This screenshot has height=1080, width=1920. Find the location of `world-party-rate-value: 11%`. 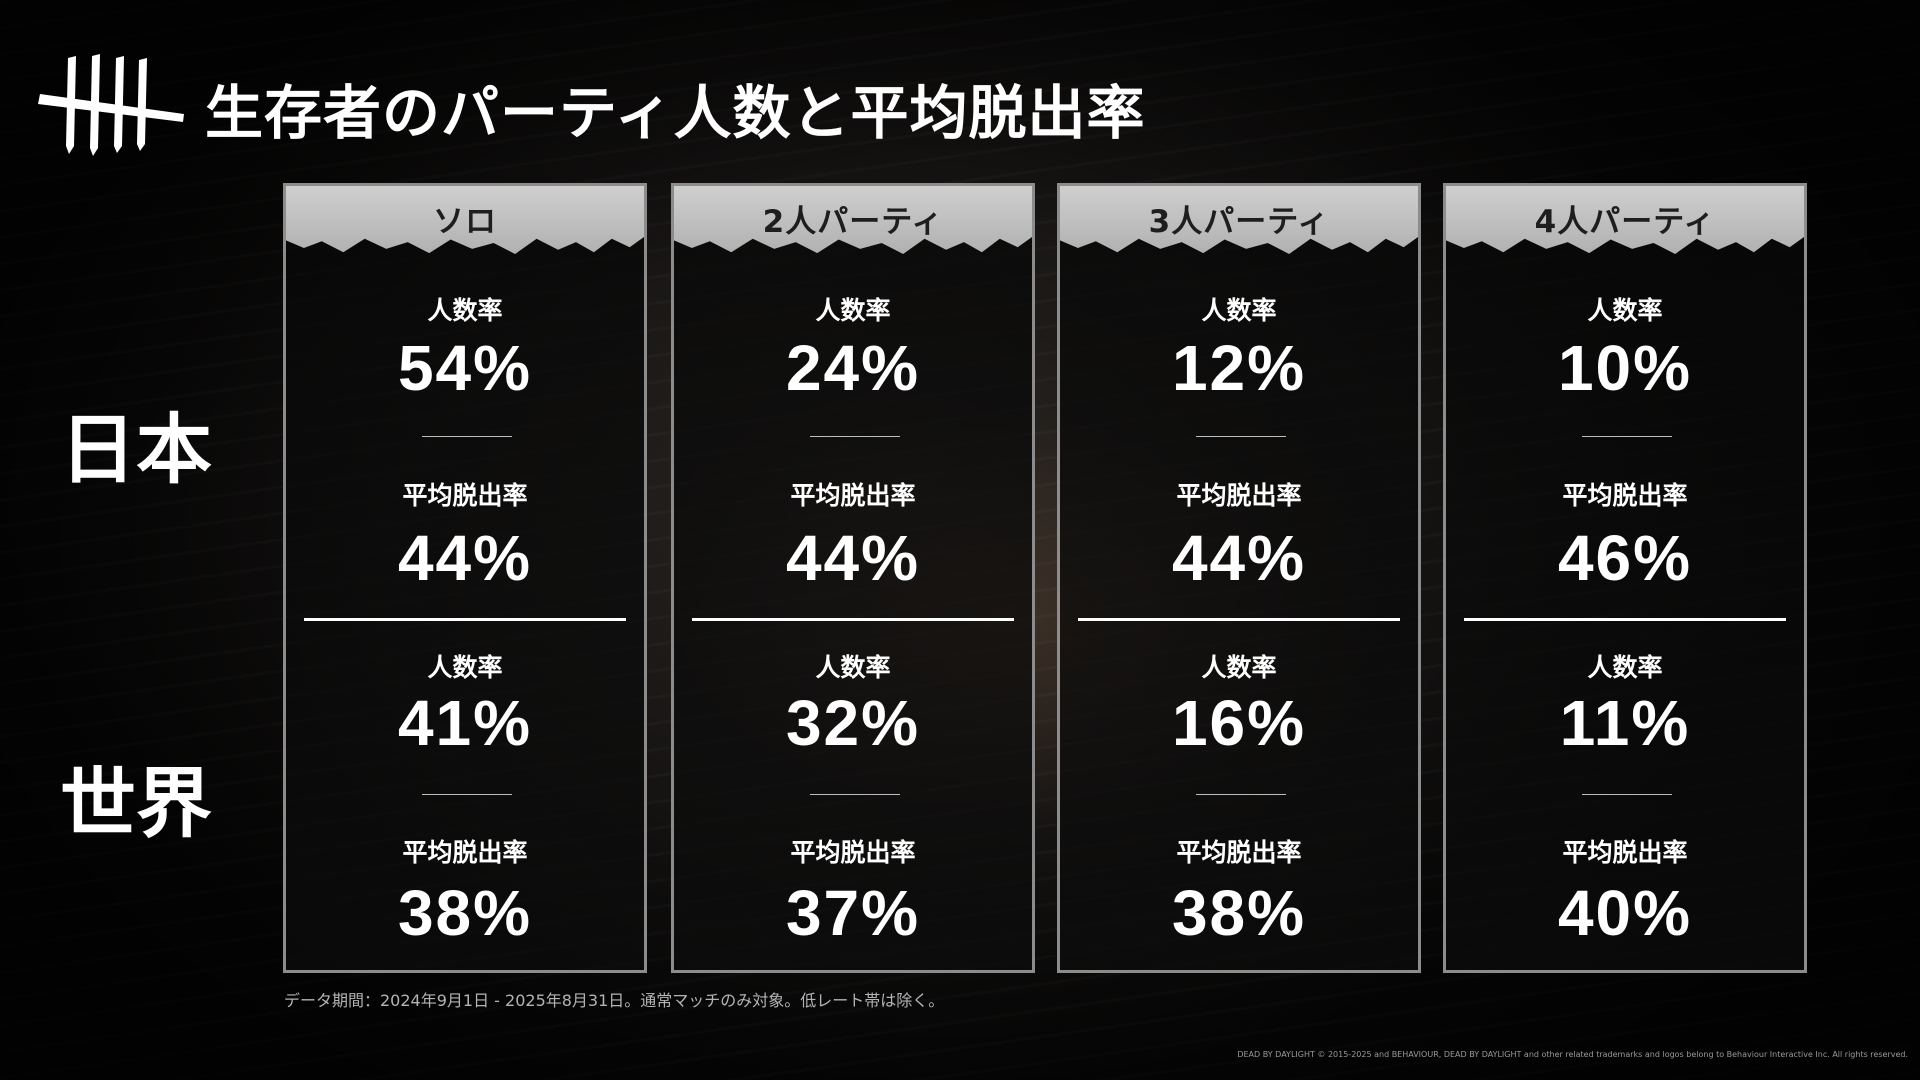

world-party-rate-value: 11% is located at coordinates (1625, 723).